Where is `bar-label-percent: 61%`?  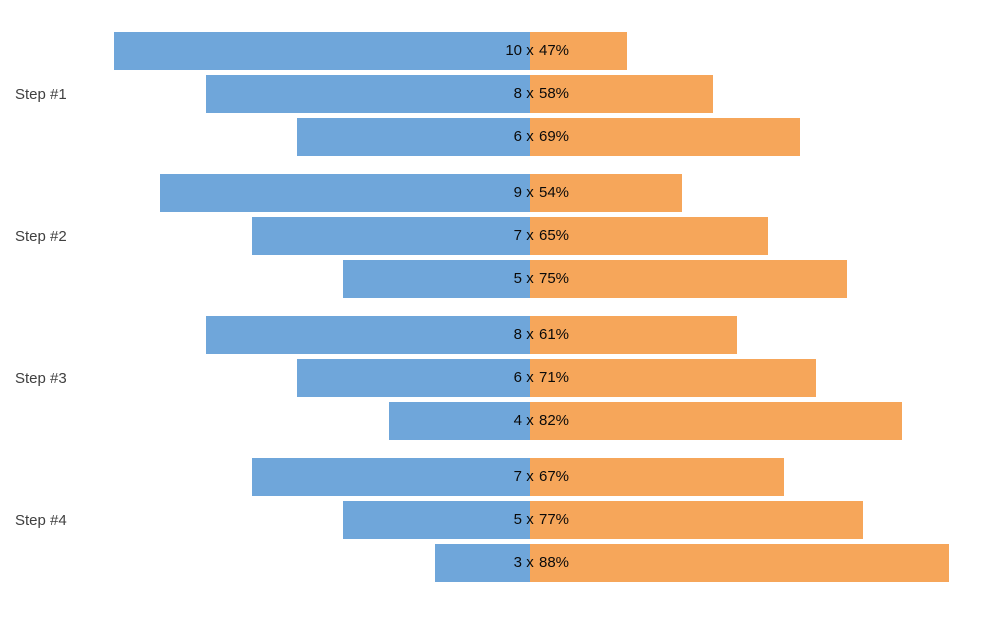
bar-label-percent: 61% is located at coordinates (554, 334).